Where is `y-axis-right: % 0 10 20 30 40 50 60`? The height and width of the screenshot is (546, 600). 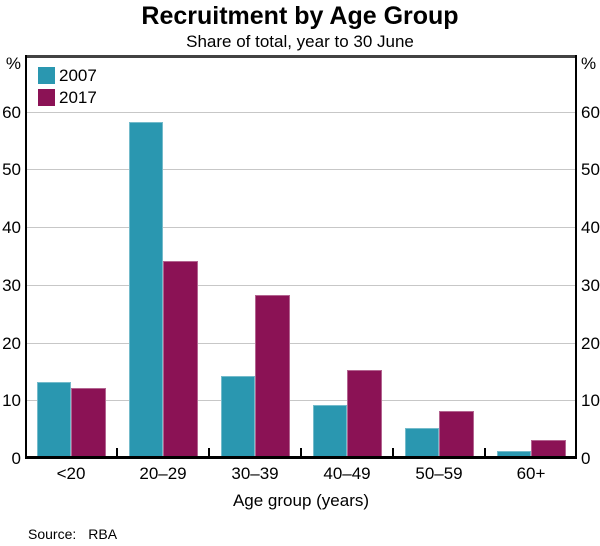
y-axis-right: % 0 10 20 30 40 50 60 is located at coordinates (590, 261).